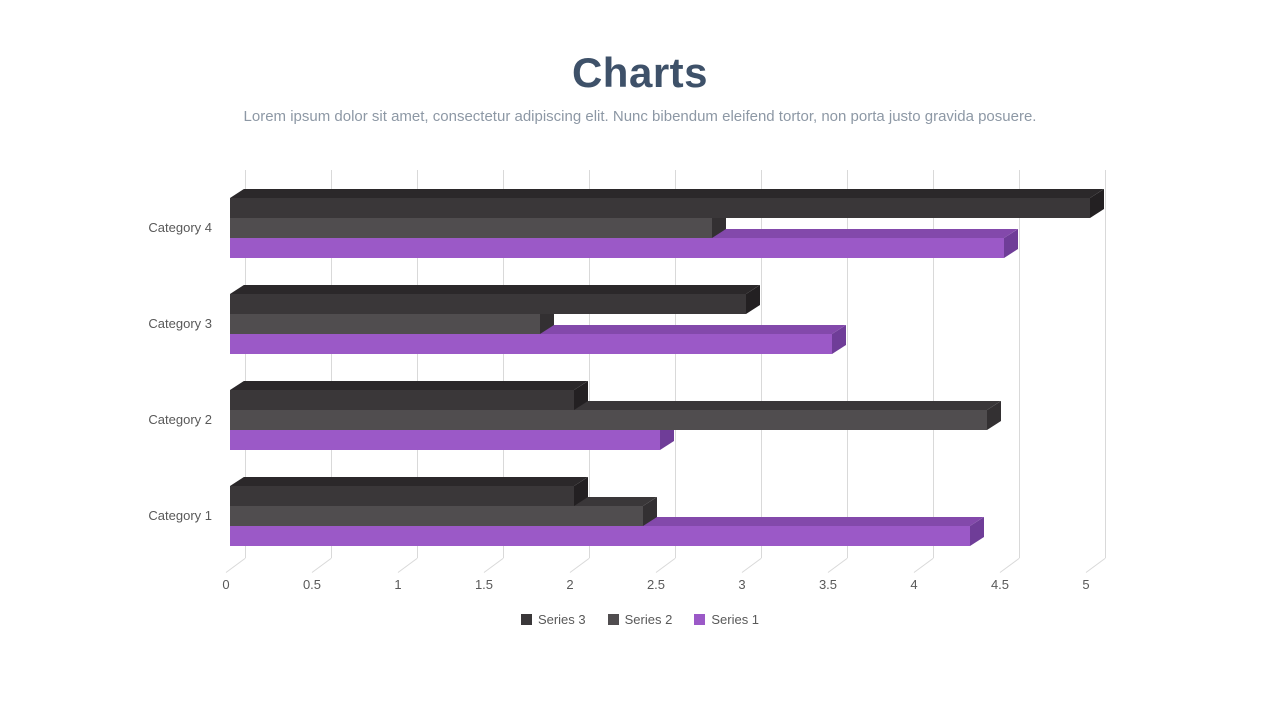  I want to click on category-label: Category 3, so click(180, 323).